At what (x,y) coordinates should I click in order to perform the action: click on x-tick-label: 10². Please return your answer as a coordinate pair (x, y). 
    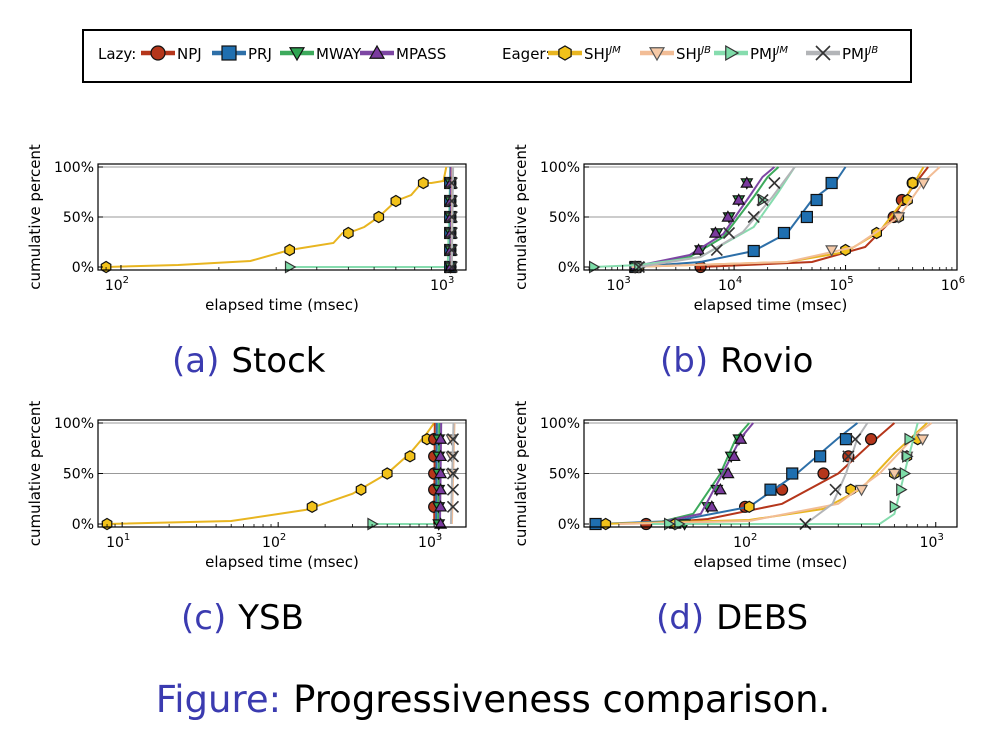
    Looking at the image, I should click on (117, 284).